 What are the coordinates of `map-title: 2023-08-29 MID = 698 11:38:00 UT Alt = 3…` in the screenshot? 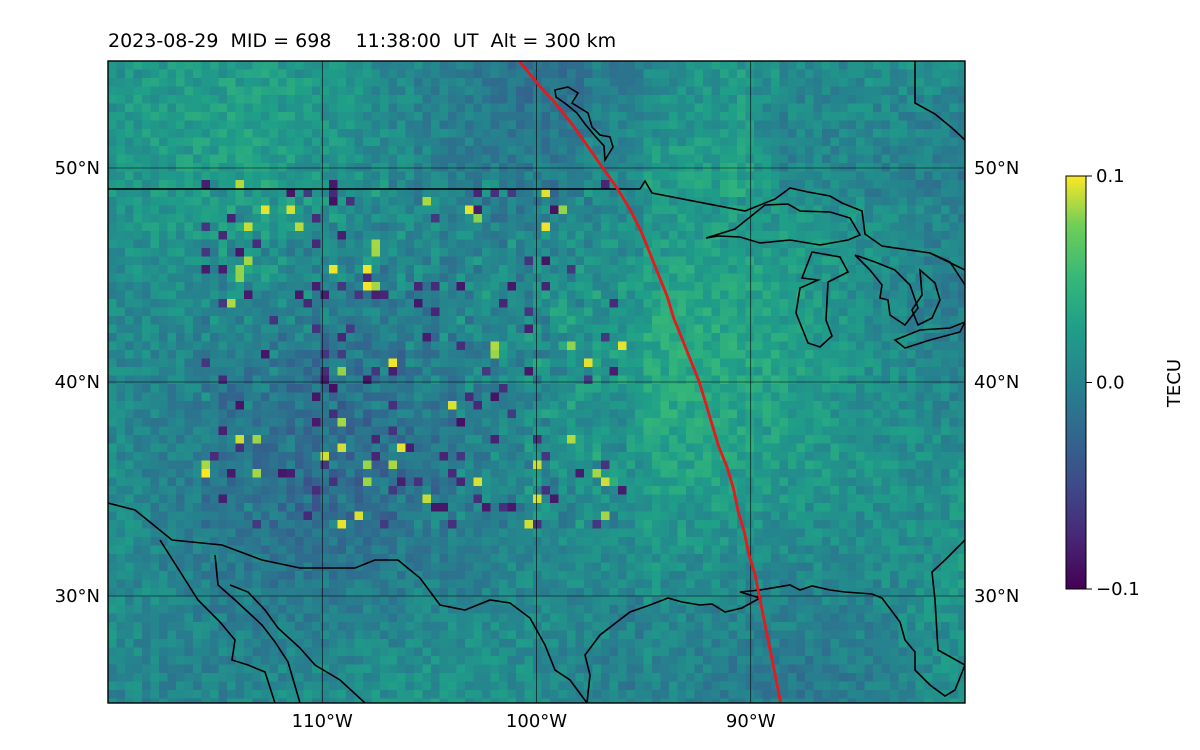 It's located at (362, 41).